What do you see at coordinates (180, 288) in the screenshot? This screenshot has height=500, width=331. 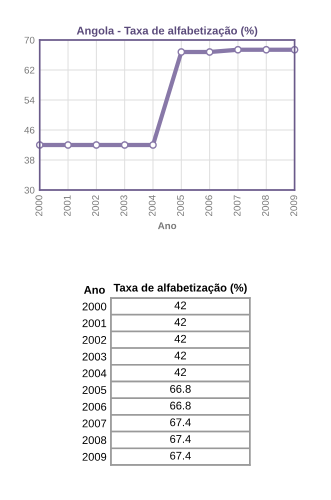 I see `x-tick-label: Taxa de alfabetização (%)` at bounding box center [180, 288].